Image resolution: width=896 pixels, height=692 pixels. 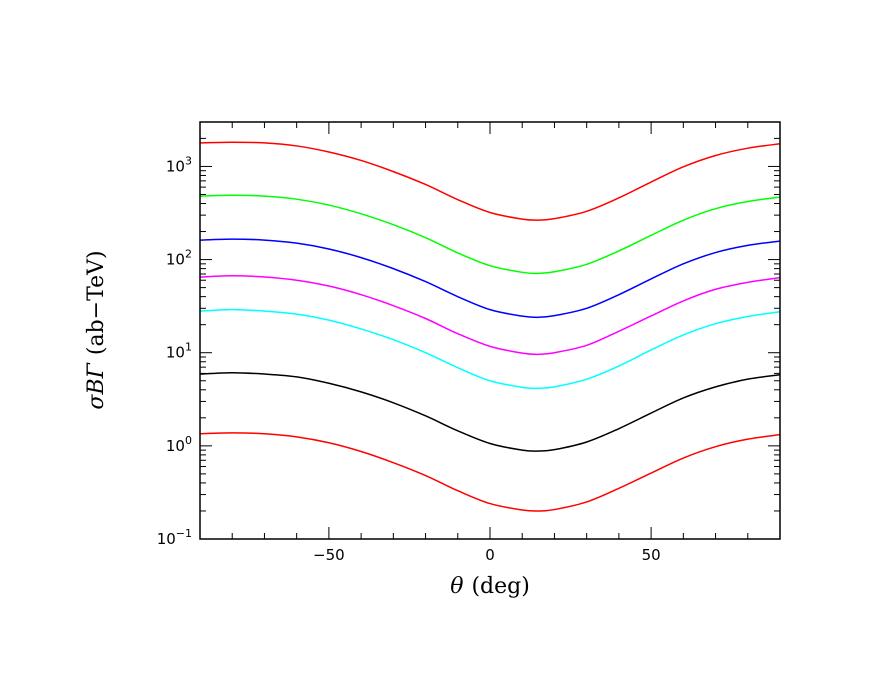 I want to click on y-axis-label-symbol: σBΓ, so click(x=96, y=385).